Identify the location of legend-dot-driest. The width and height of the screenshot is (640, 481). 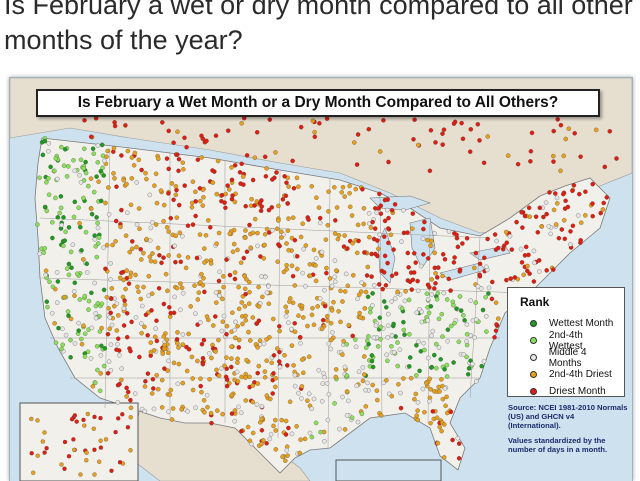
(533, 391).